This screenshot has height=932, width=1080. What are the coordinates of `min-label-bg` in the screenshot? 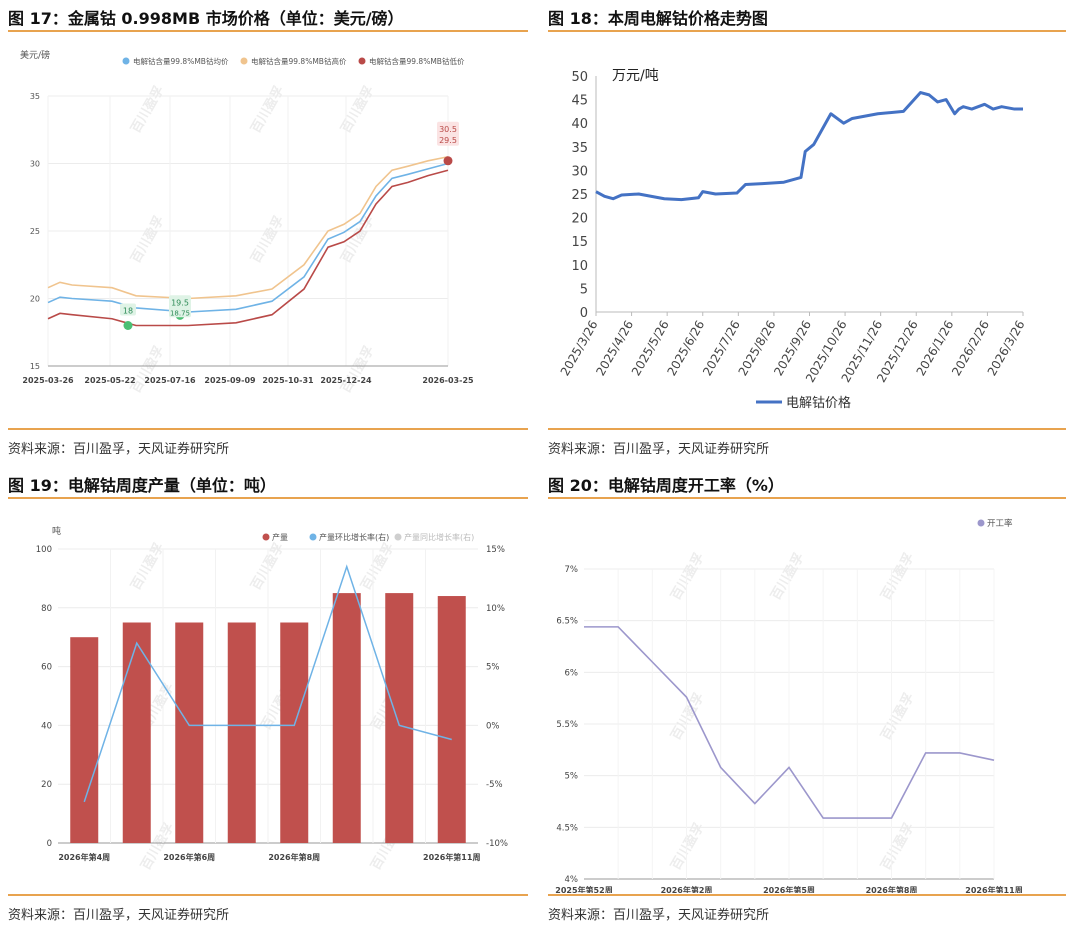 It's located at (180, 306).